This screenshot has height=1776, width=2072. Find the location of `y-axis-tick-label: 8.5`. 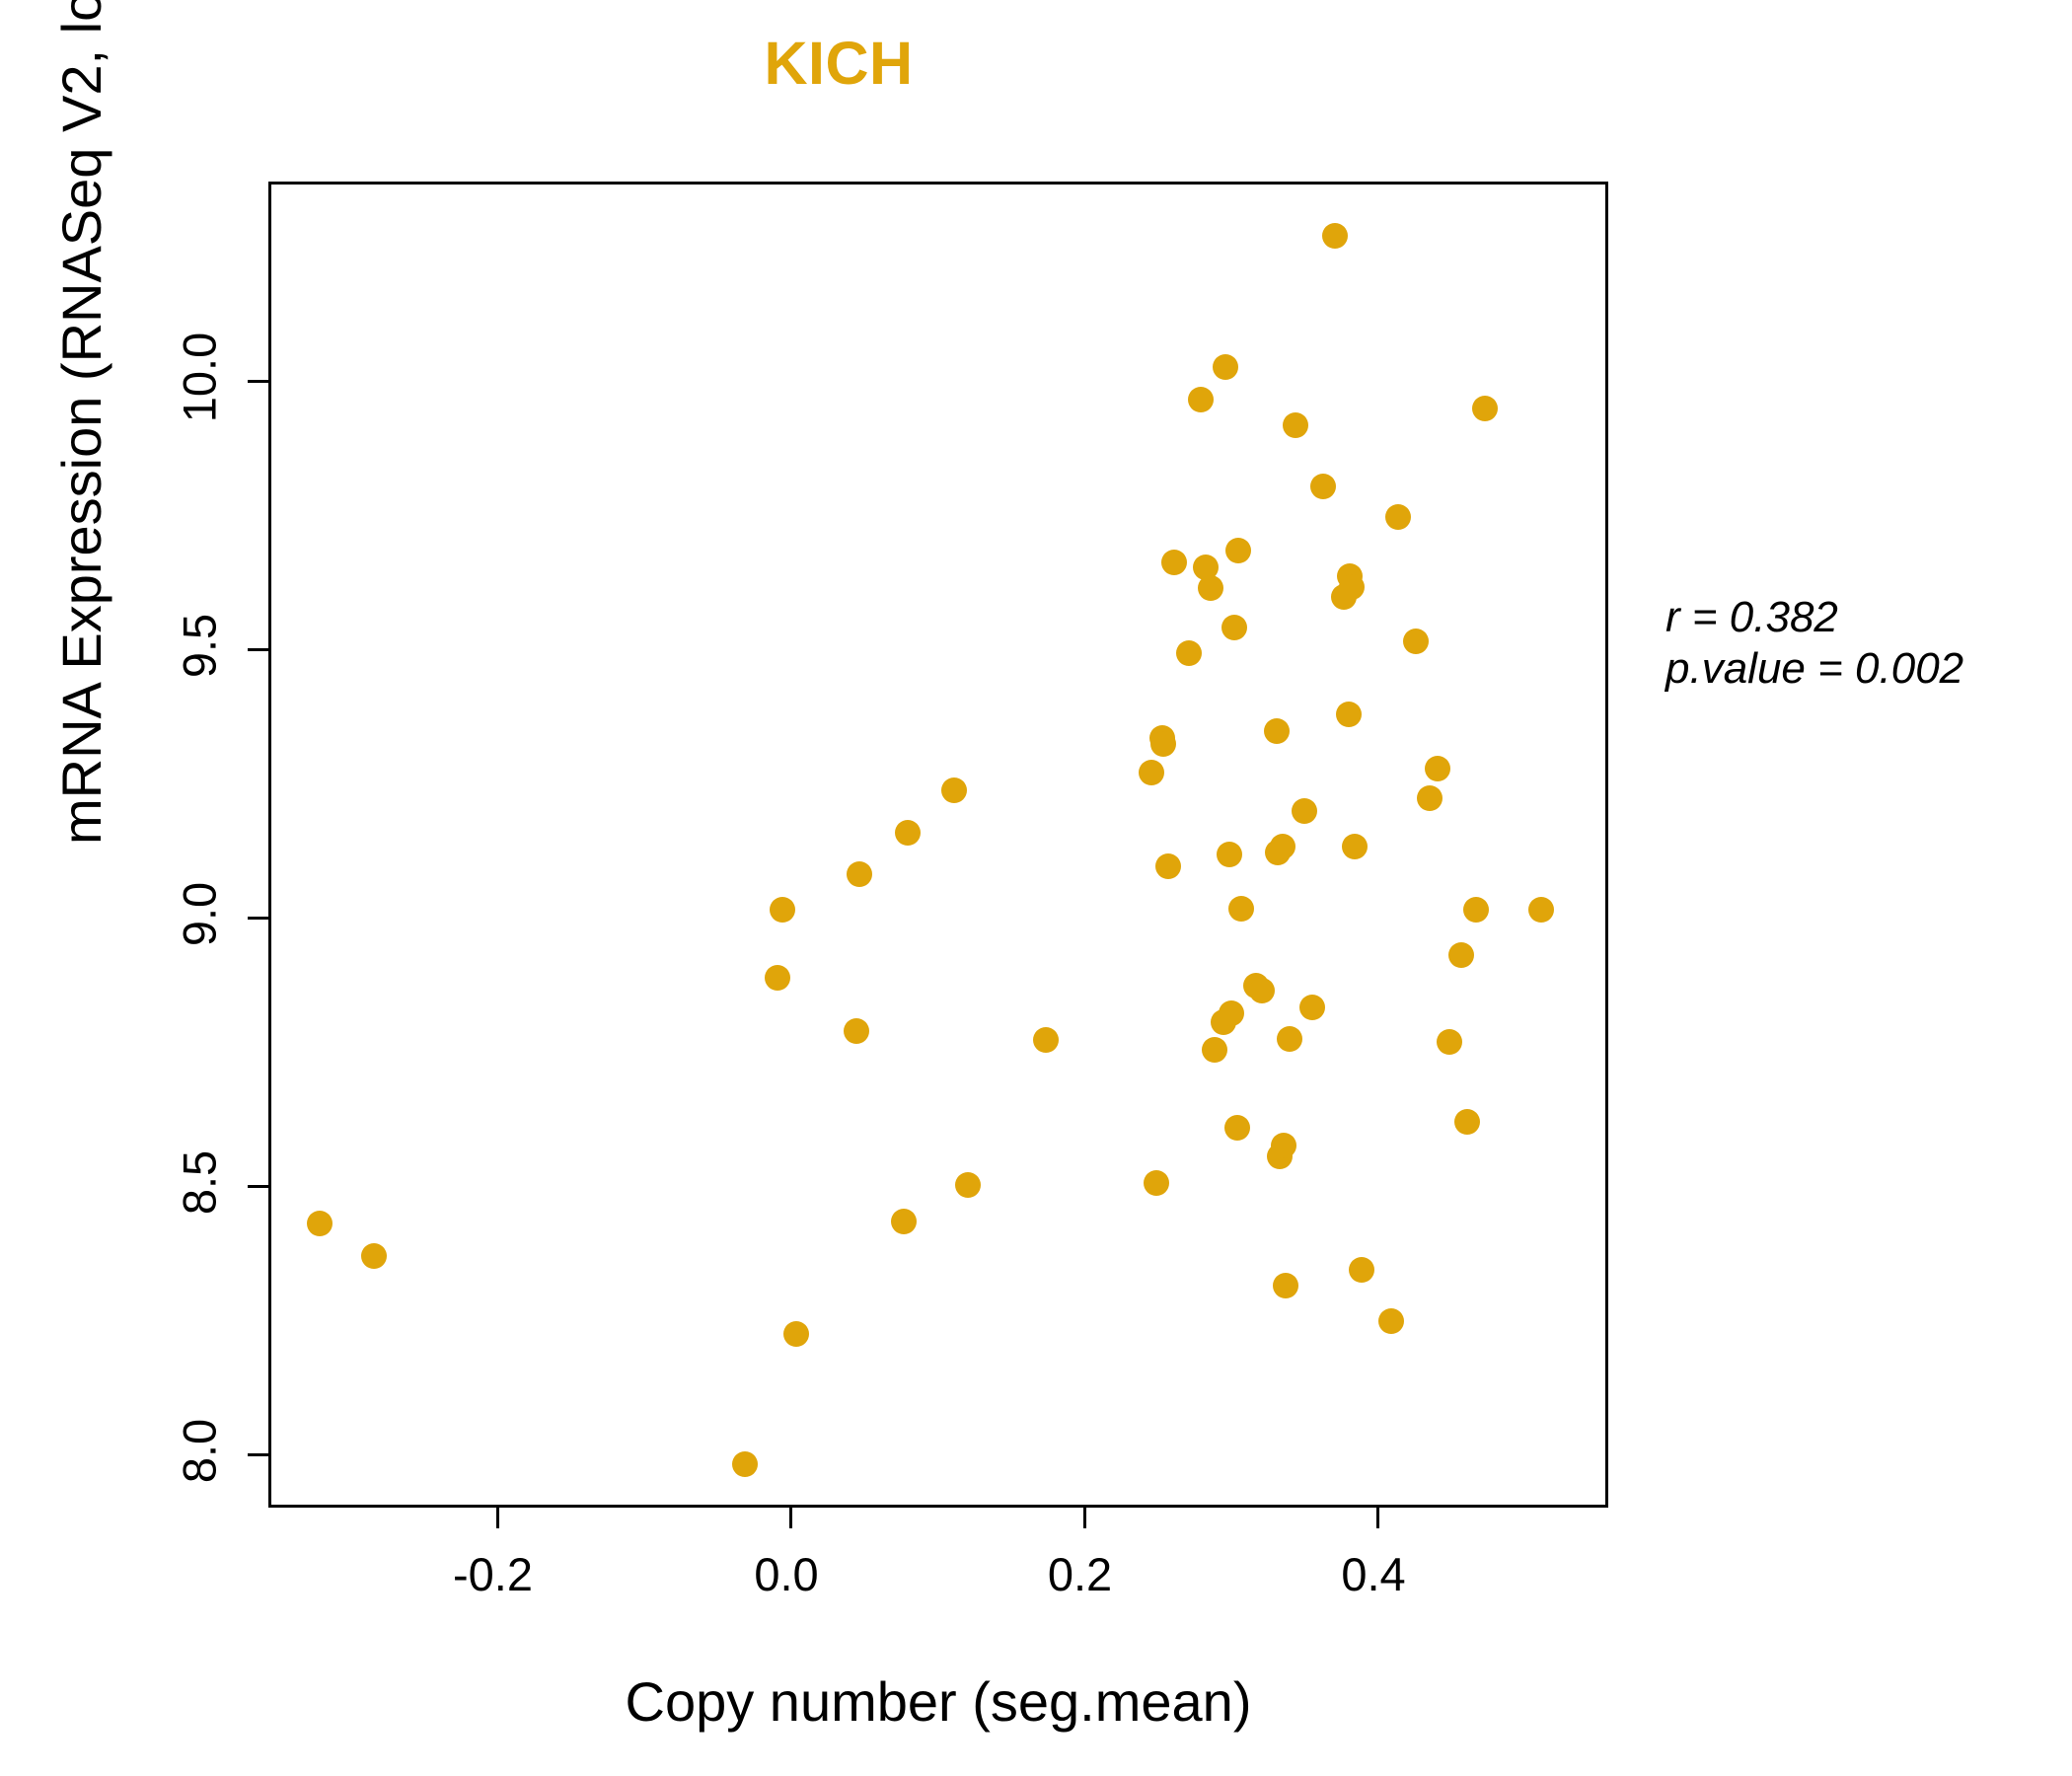

y-axis-tick-label: 8.5 is located at coordinates (200, 1182).